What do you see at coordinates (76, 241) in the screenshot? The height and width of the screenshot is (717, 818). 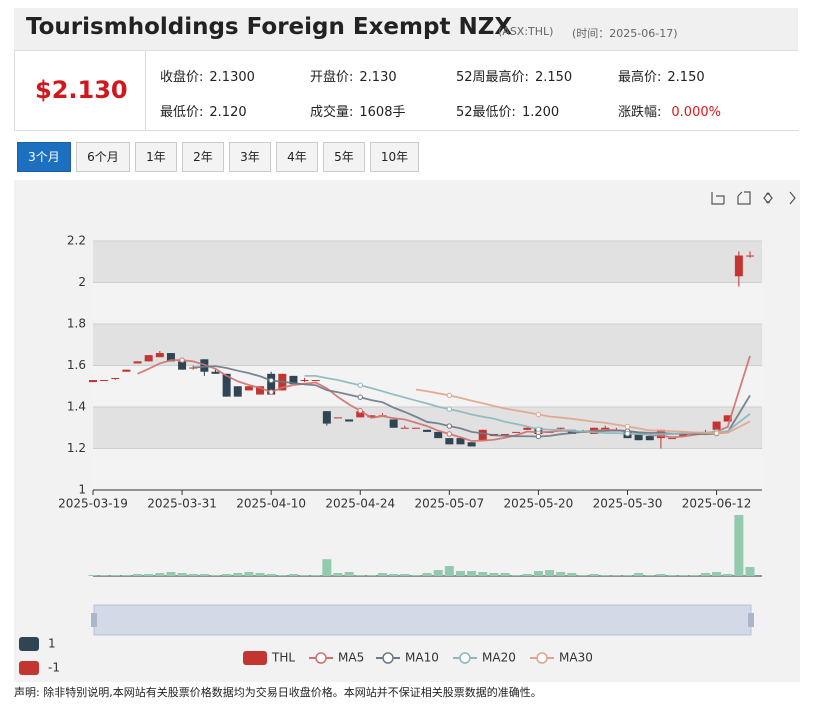 I see `y-tick-label: 2.2` at bounding box center [76, 241].